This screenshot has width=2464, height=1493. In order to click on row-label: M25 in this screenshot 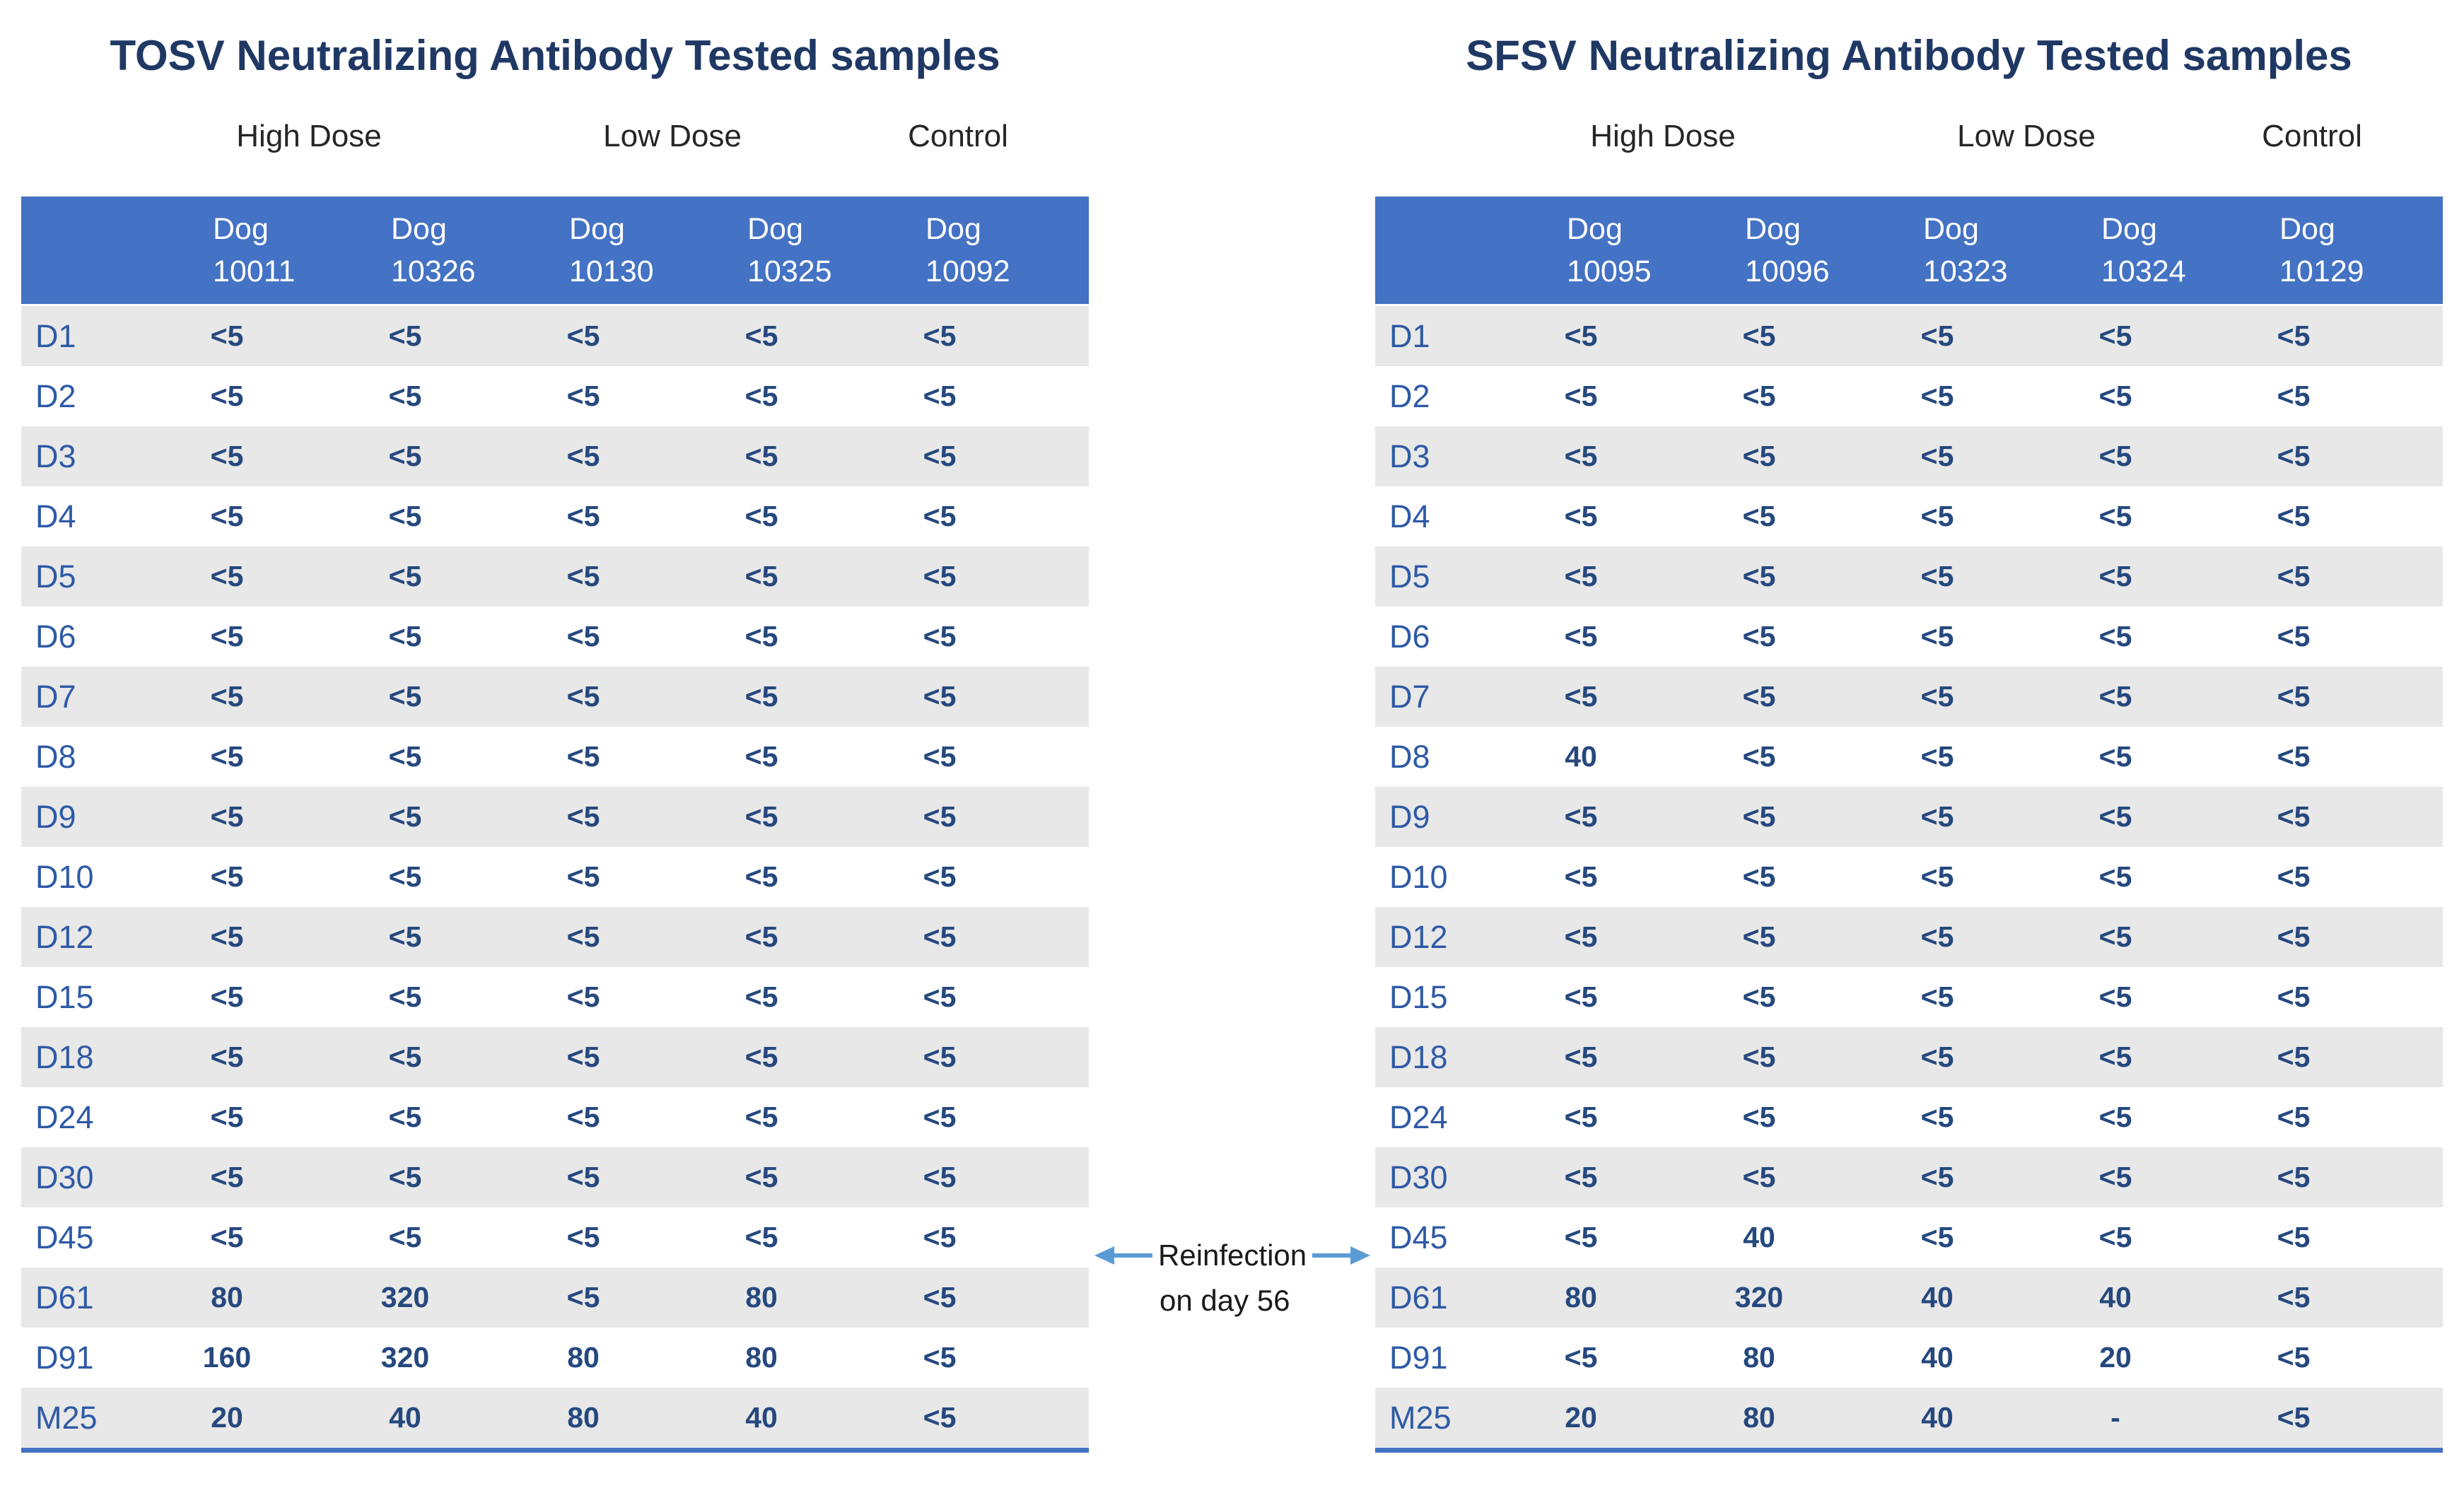, I will do `click(1420, 1417)`.